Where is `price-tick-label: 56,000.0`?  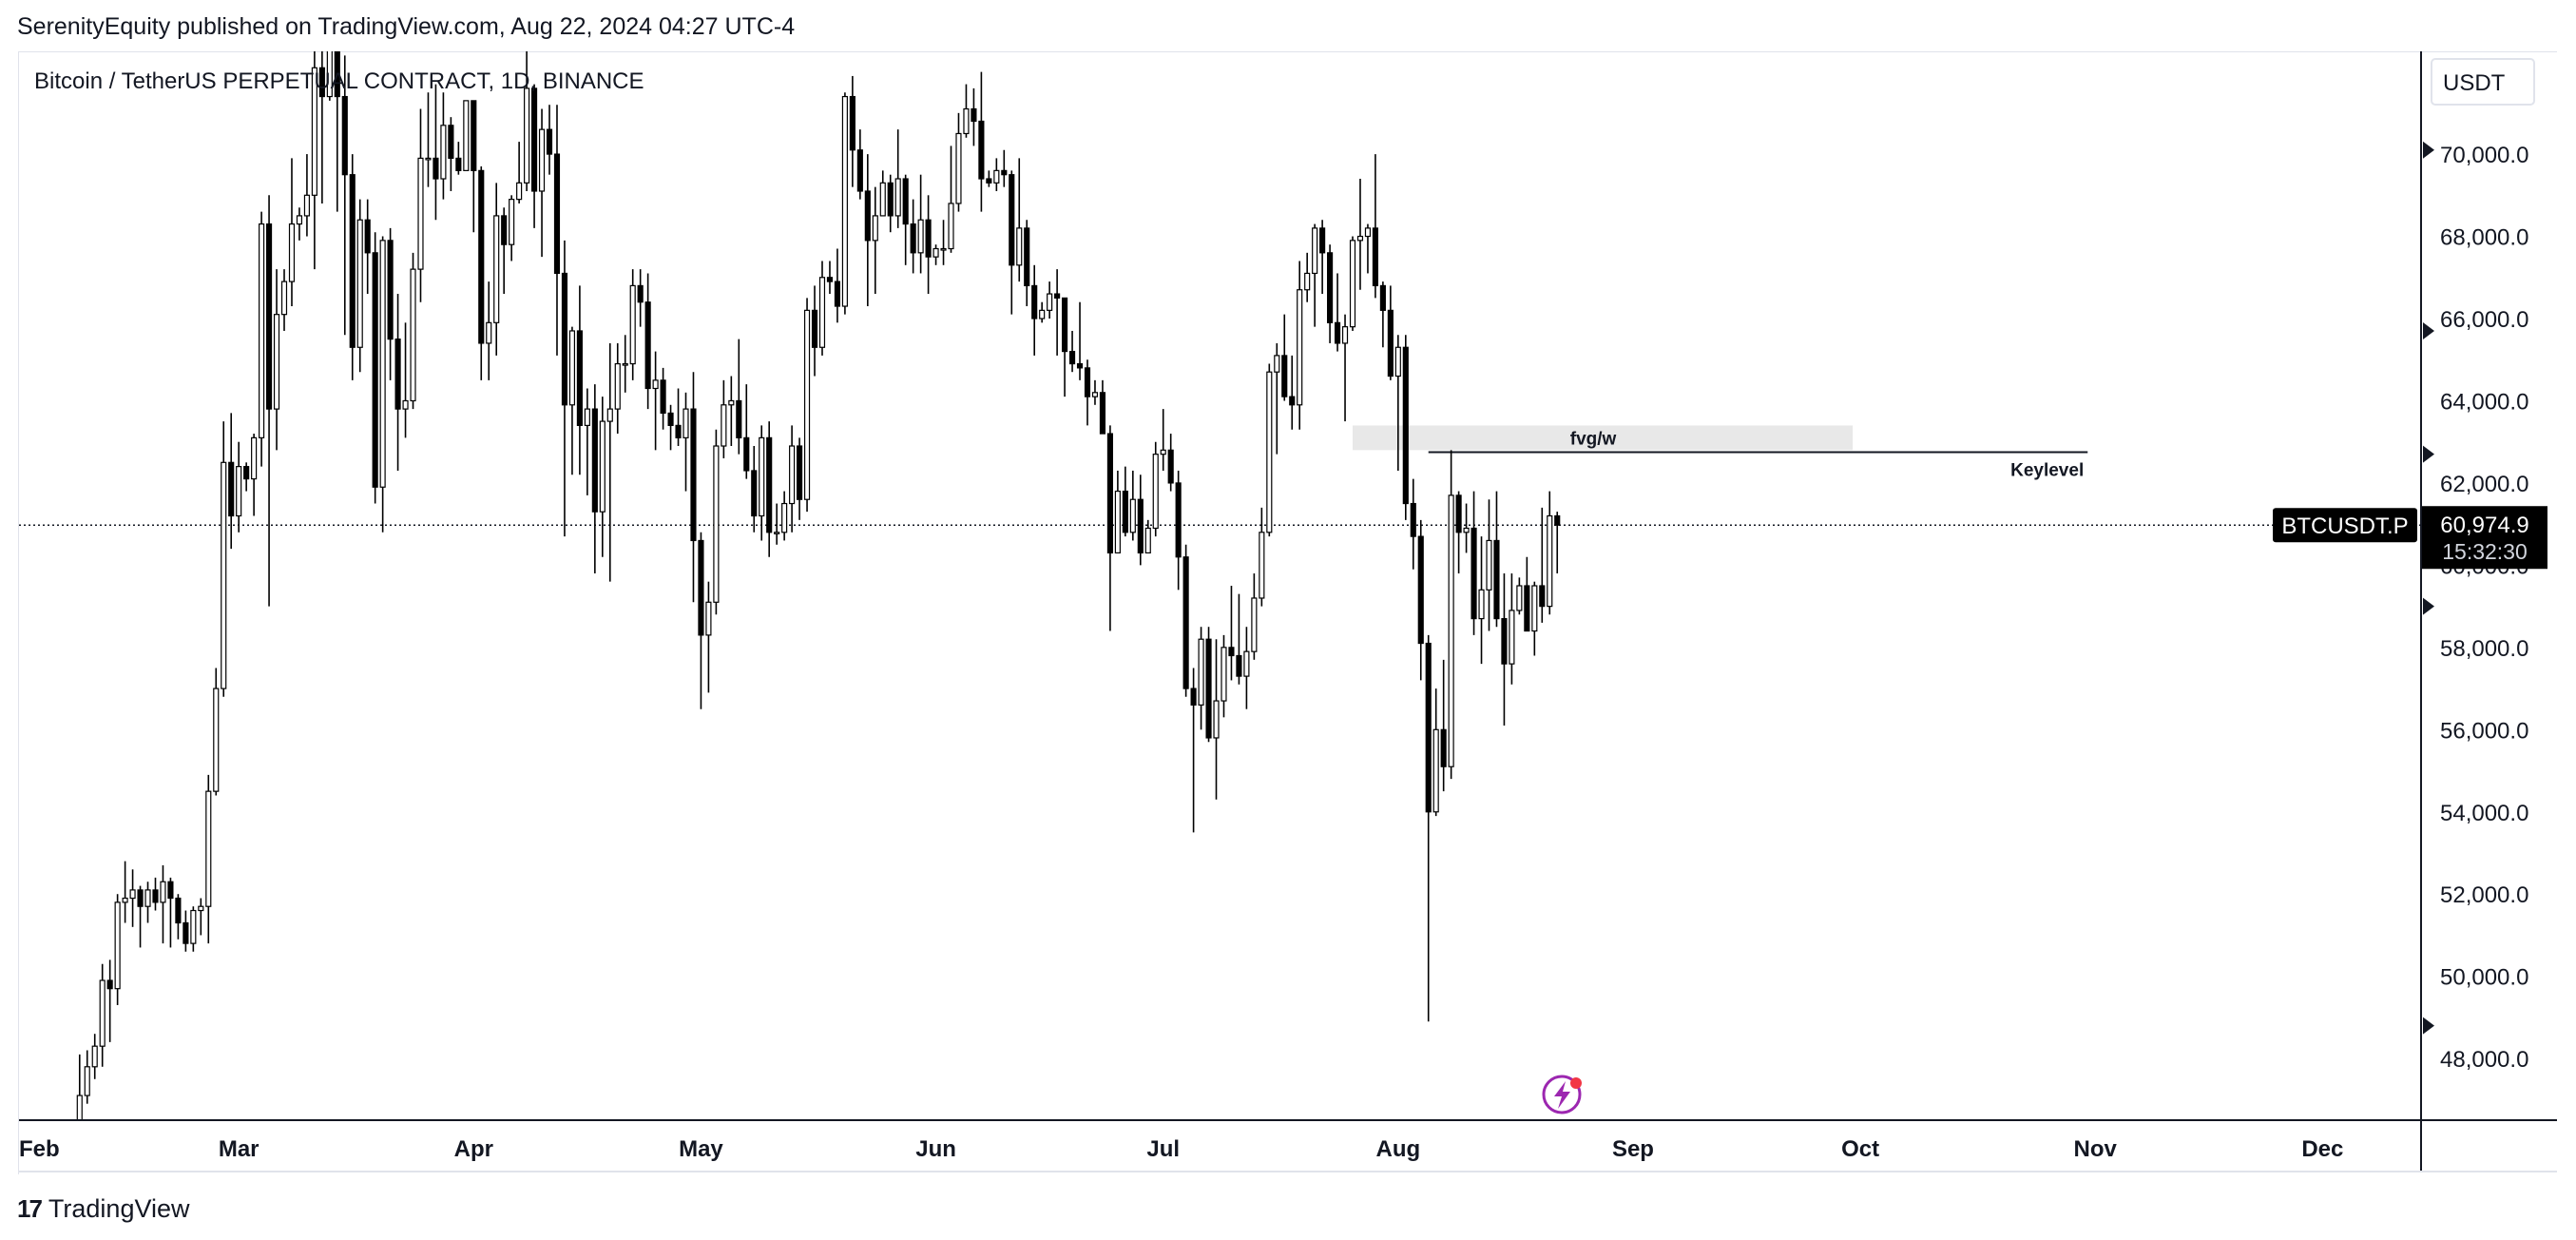
price-tick-label: 56,000.0 is located at coordinates (2484, 731).